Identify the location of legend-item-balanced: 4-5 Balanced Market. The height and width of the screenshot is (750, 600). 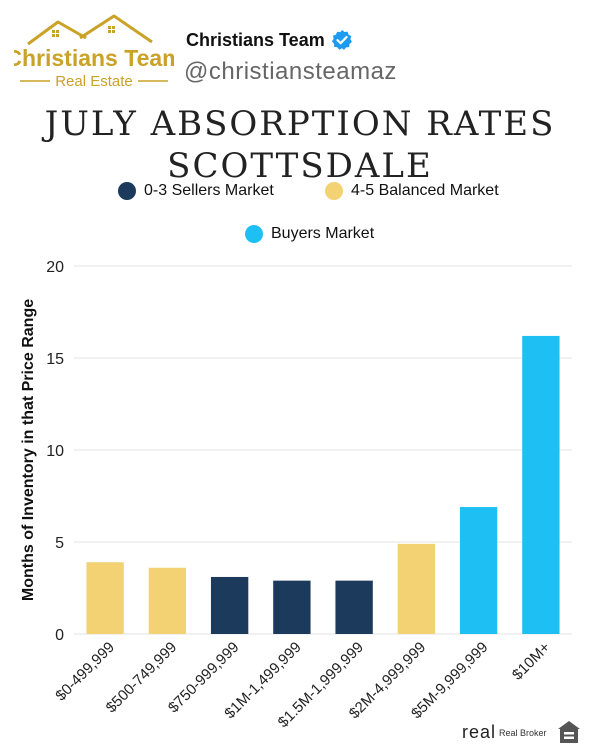
(412, 191).